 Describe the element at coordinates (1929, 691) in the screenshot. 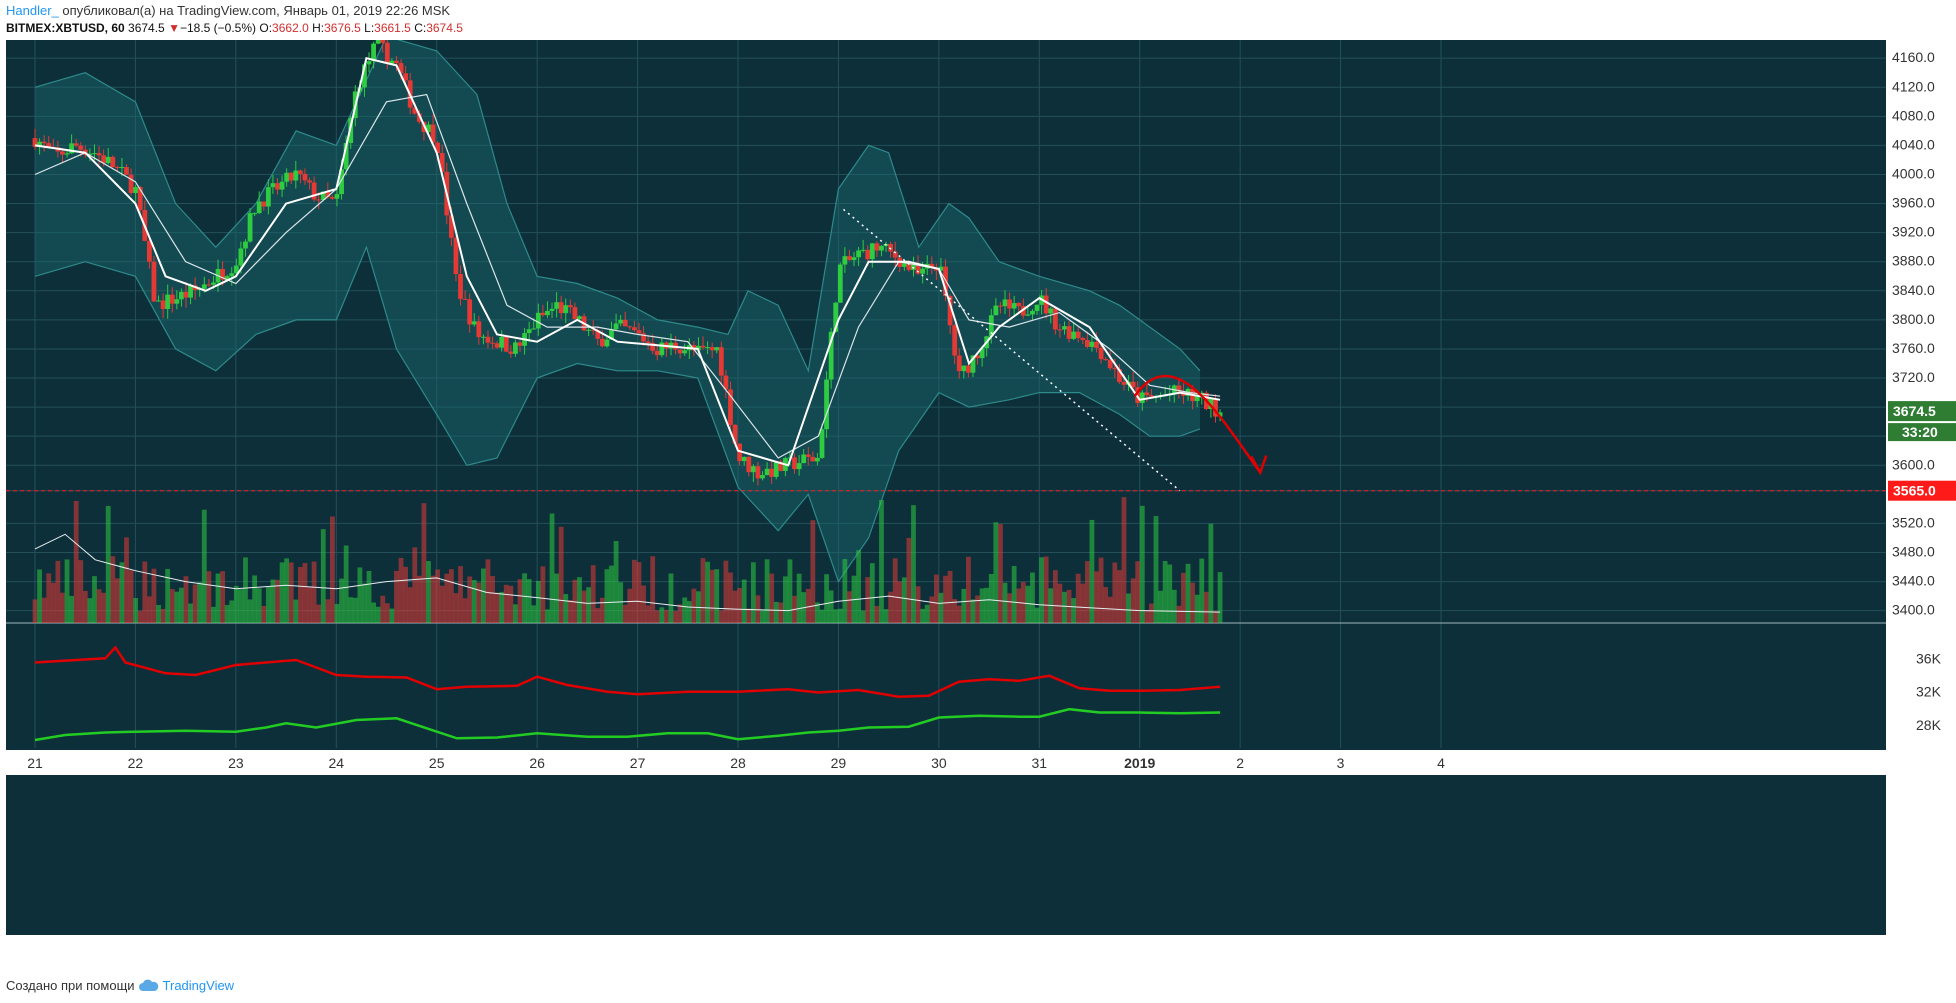

I see `pane2-axis: 36K 32K 28K` at that location.